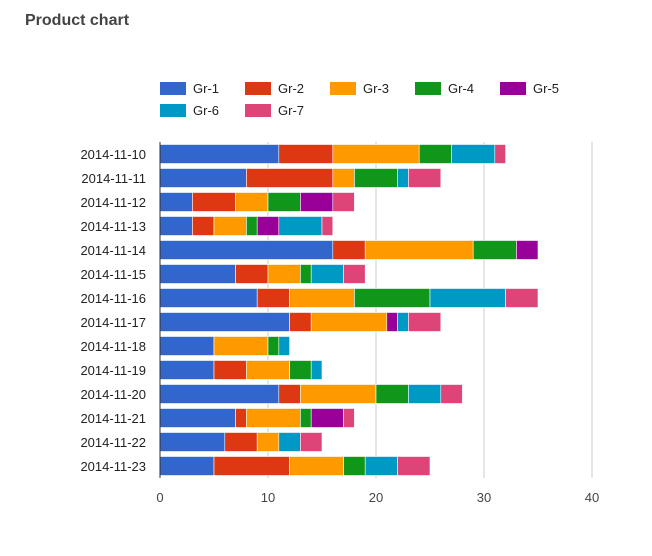 This screenshot has height=556, width=652. Describe the element at coordinates (461, 88) in the screenshot. I see `legend-label-gr-4: Gr-4` at that location.